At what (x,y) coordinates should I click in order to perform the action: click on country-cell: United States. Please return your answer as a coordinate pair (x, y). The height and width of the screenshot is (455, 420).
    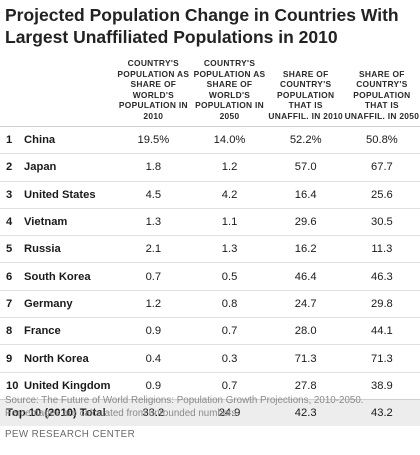
    Looking at the image, I should click on (68, 194).